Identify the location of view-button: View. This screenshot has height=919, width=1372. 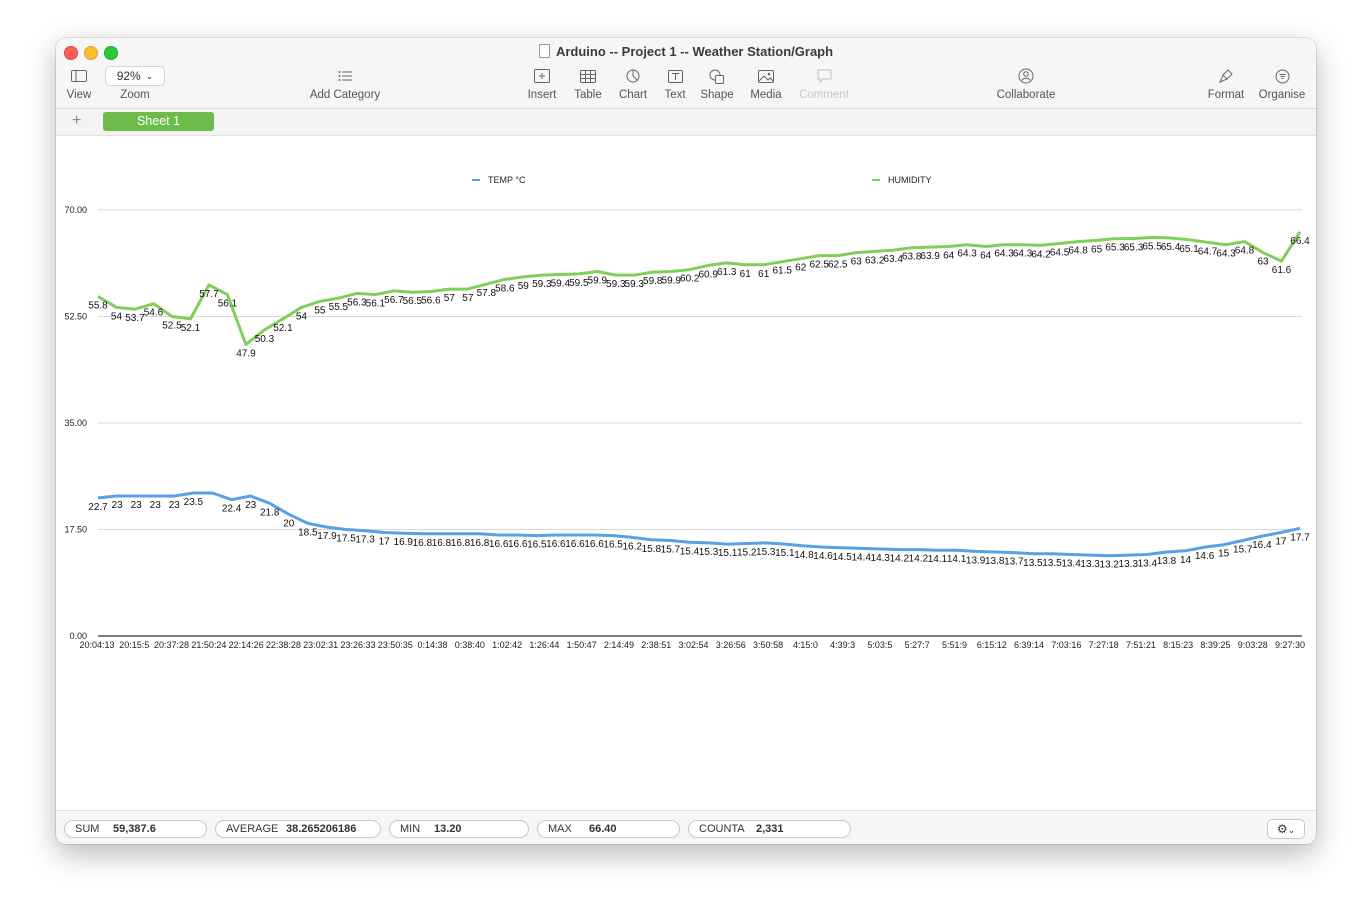
(79, 83).